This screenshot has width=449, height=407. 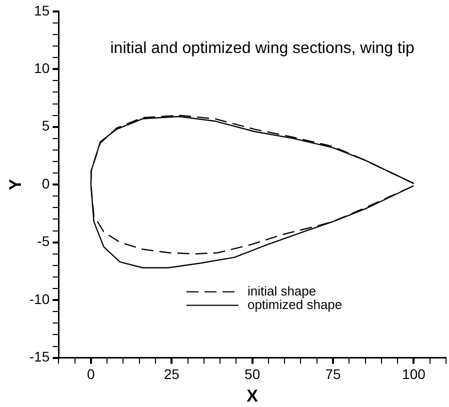 What do you see at coordinates (172, 374) in the screenshot?
I see `x-tick-label: 25` at bounding box center [172, 374].